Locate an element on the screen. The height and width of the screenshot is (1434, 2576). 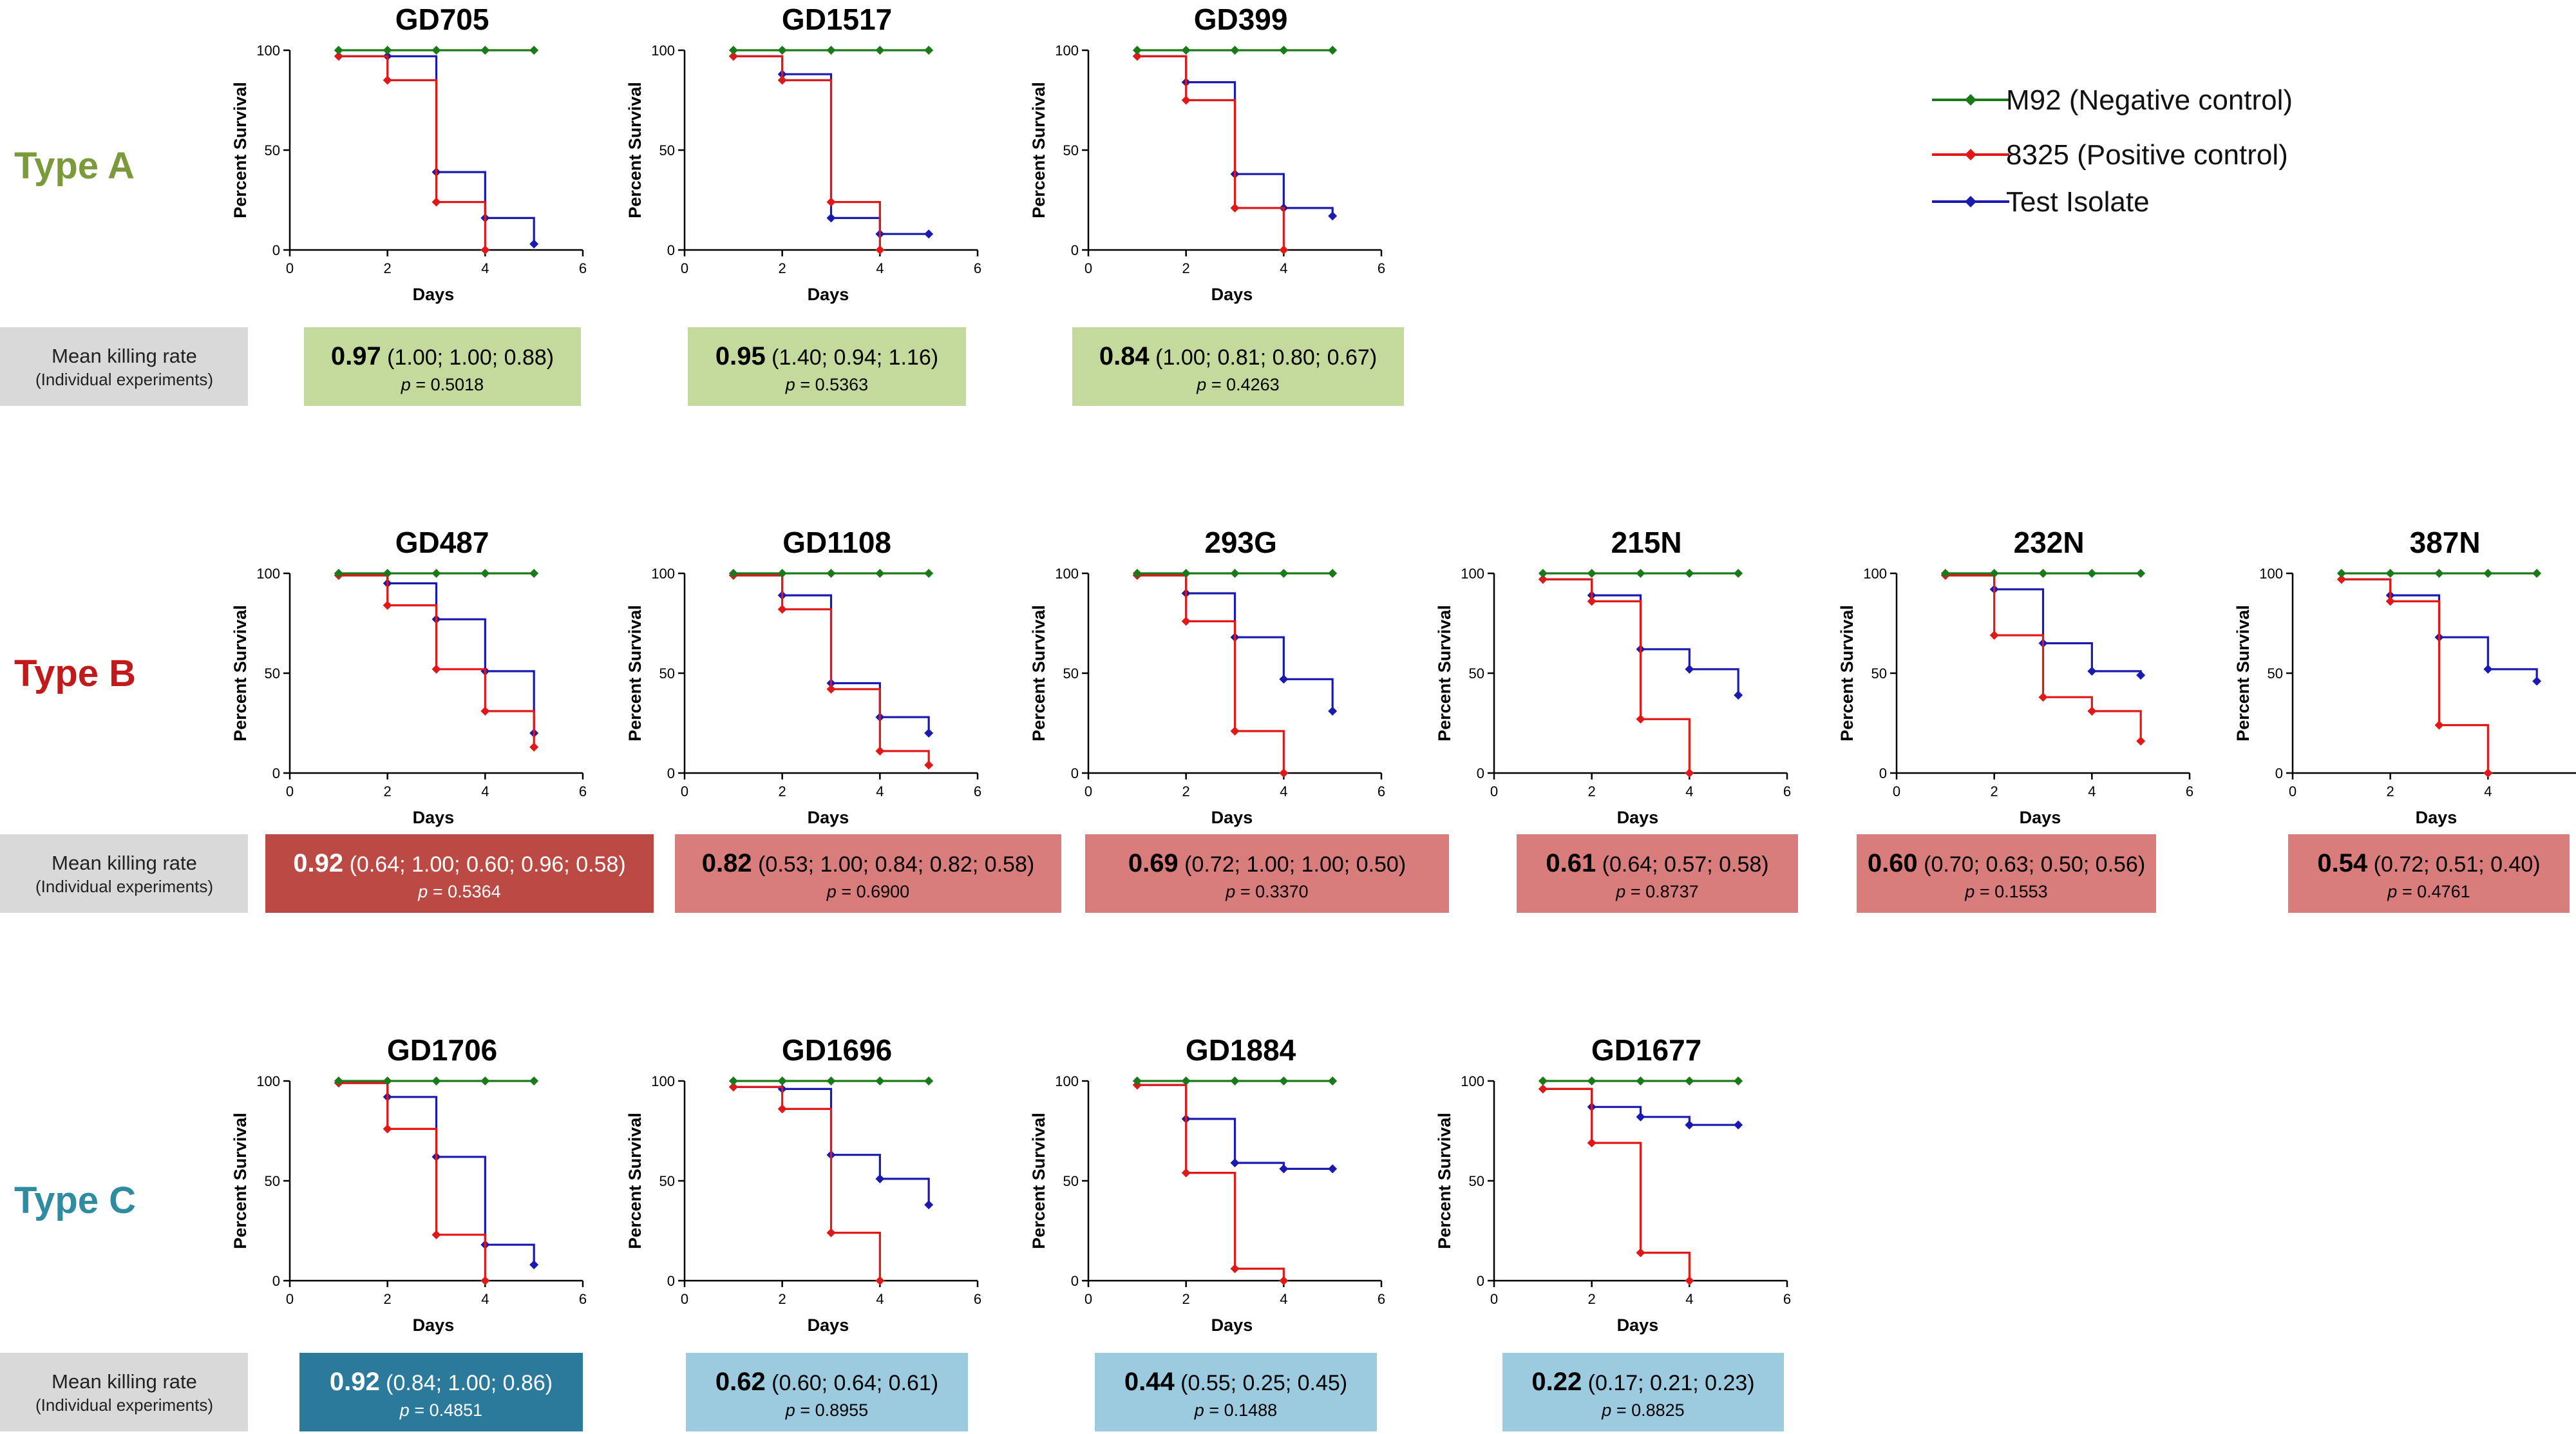
p-value: p = 0.4851 is located at coordinates (441, 1411).